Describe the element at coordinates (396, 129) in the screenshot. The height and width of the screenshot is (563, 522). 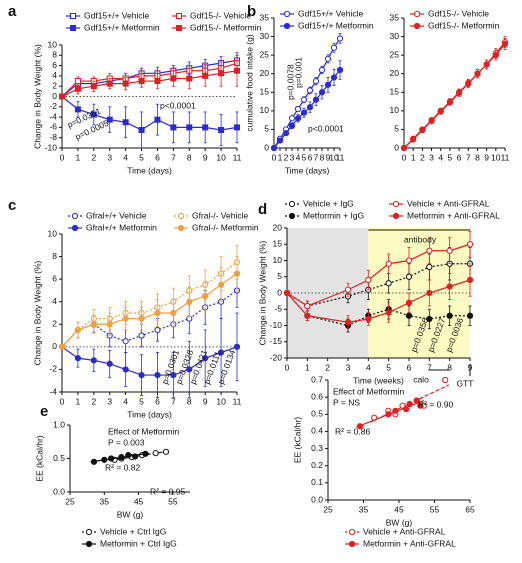
I see `y-tick-label: 5` at that location.